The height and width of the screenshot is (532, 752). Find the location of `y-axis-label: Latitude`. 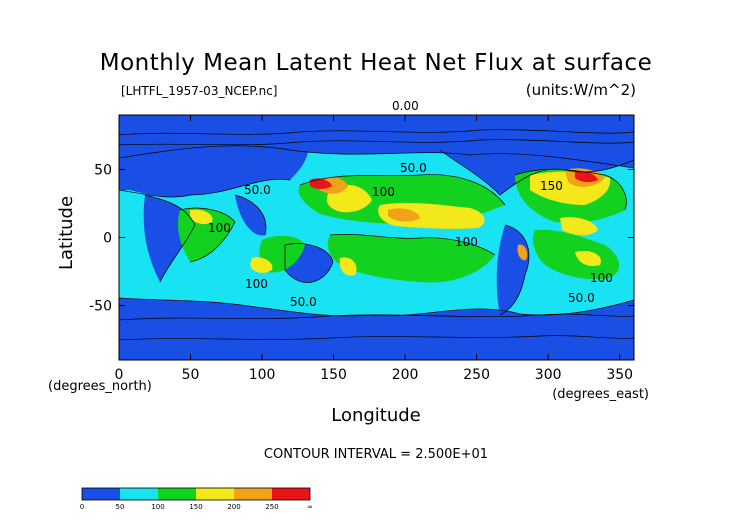

y-axis-label: Latitude is located at coordinates (66, 233).